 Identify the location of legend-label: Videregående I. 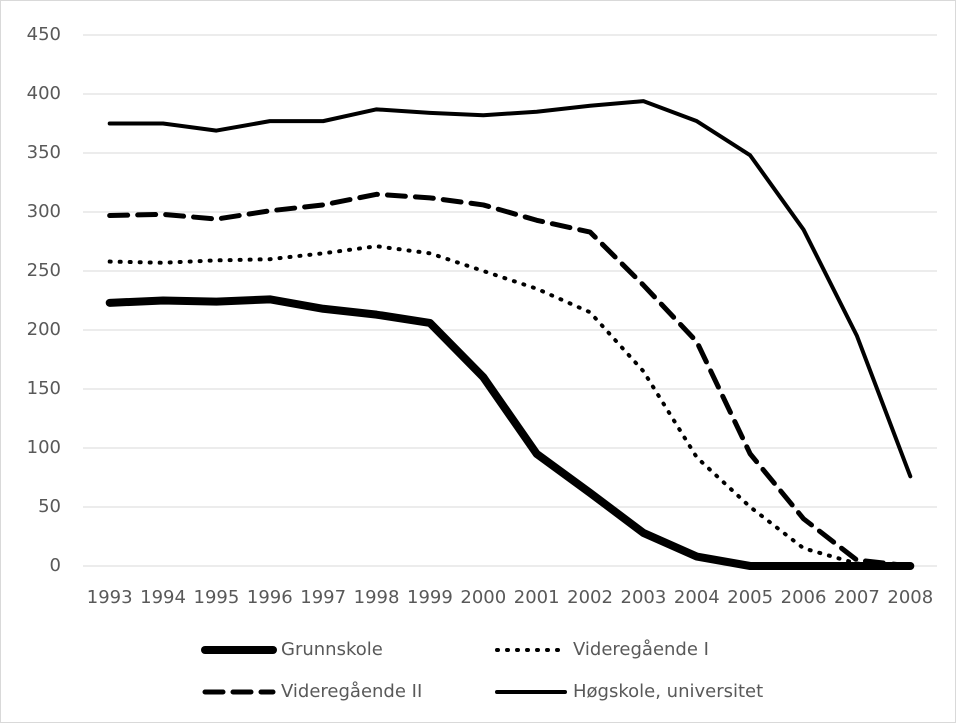
(641, 649).